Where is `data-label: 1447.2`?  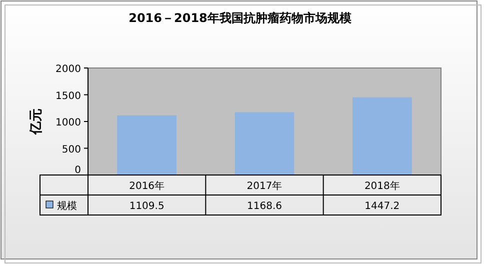 data-label: 1447.2 is located at coordinates (382, 206).